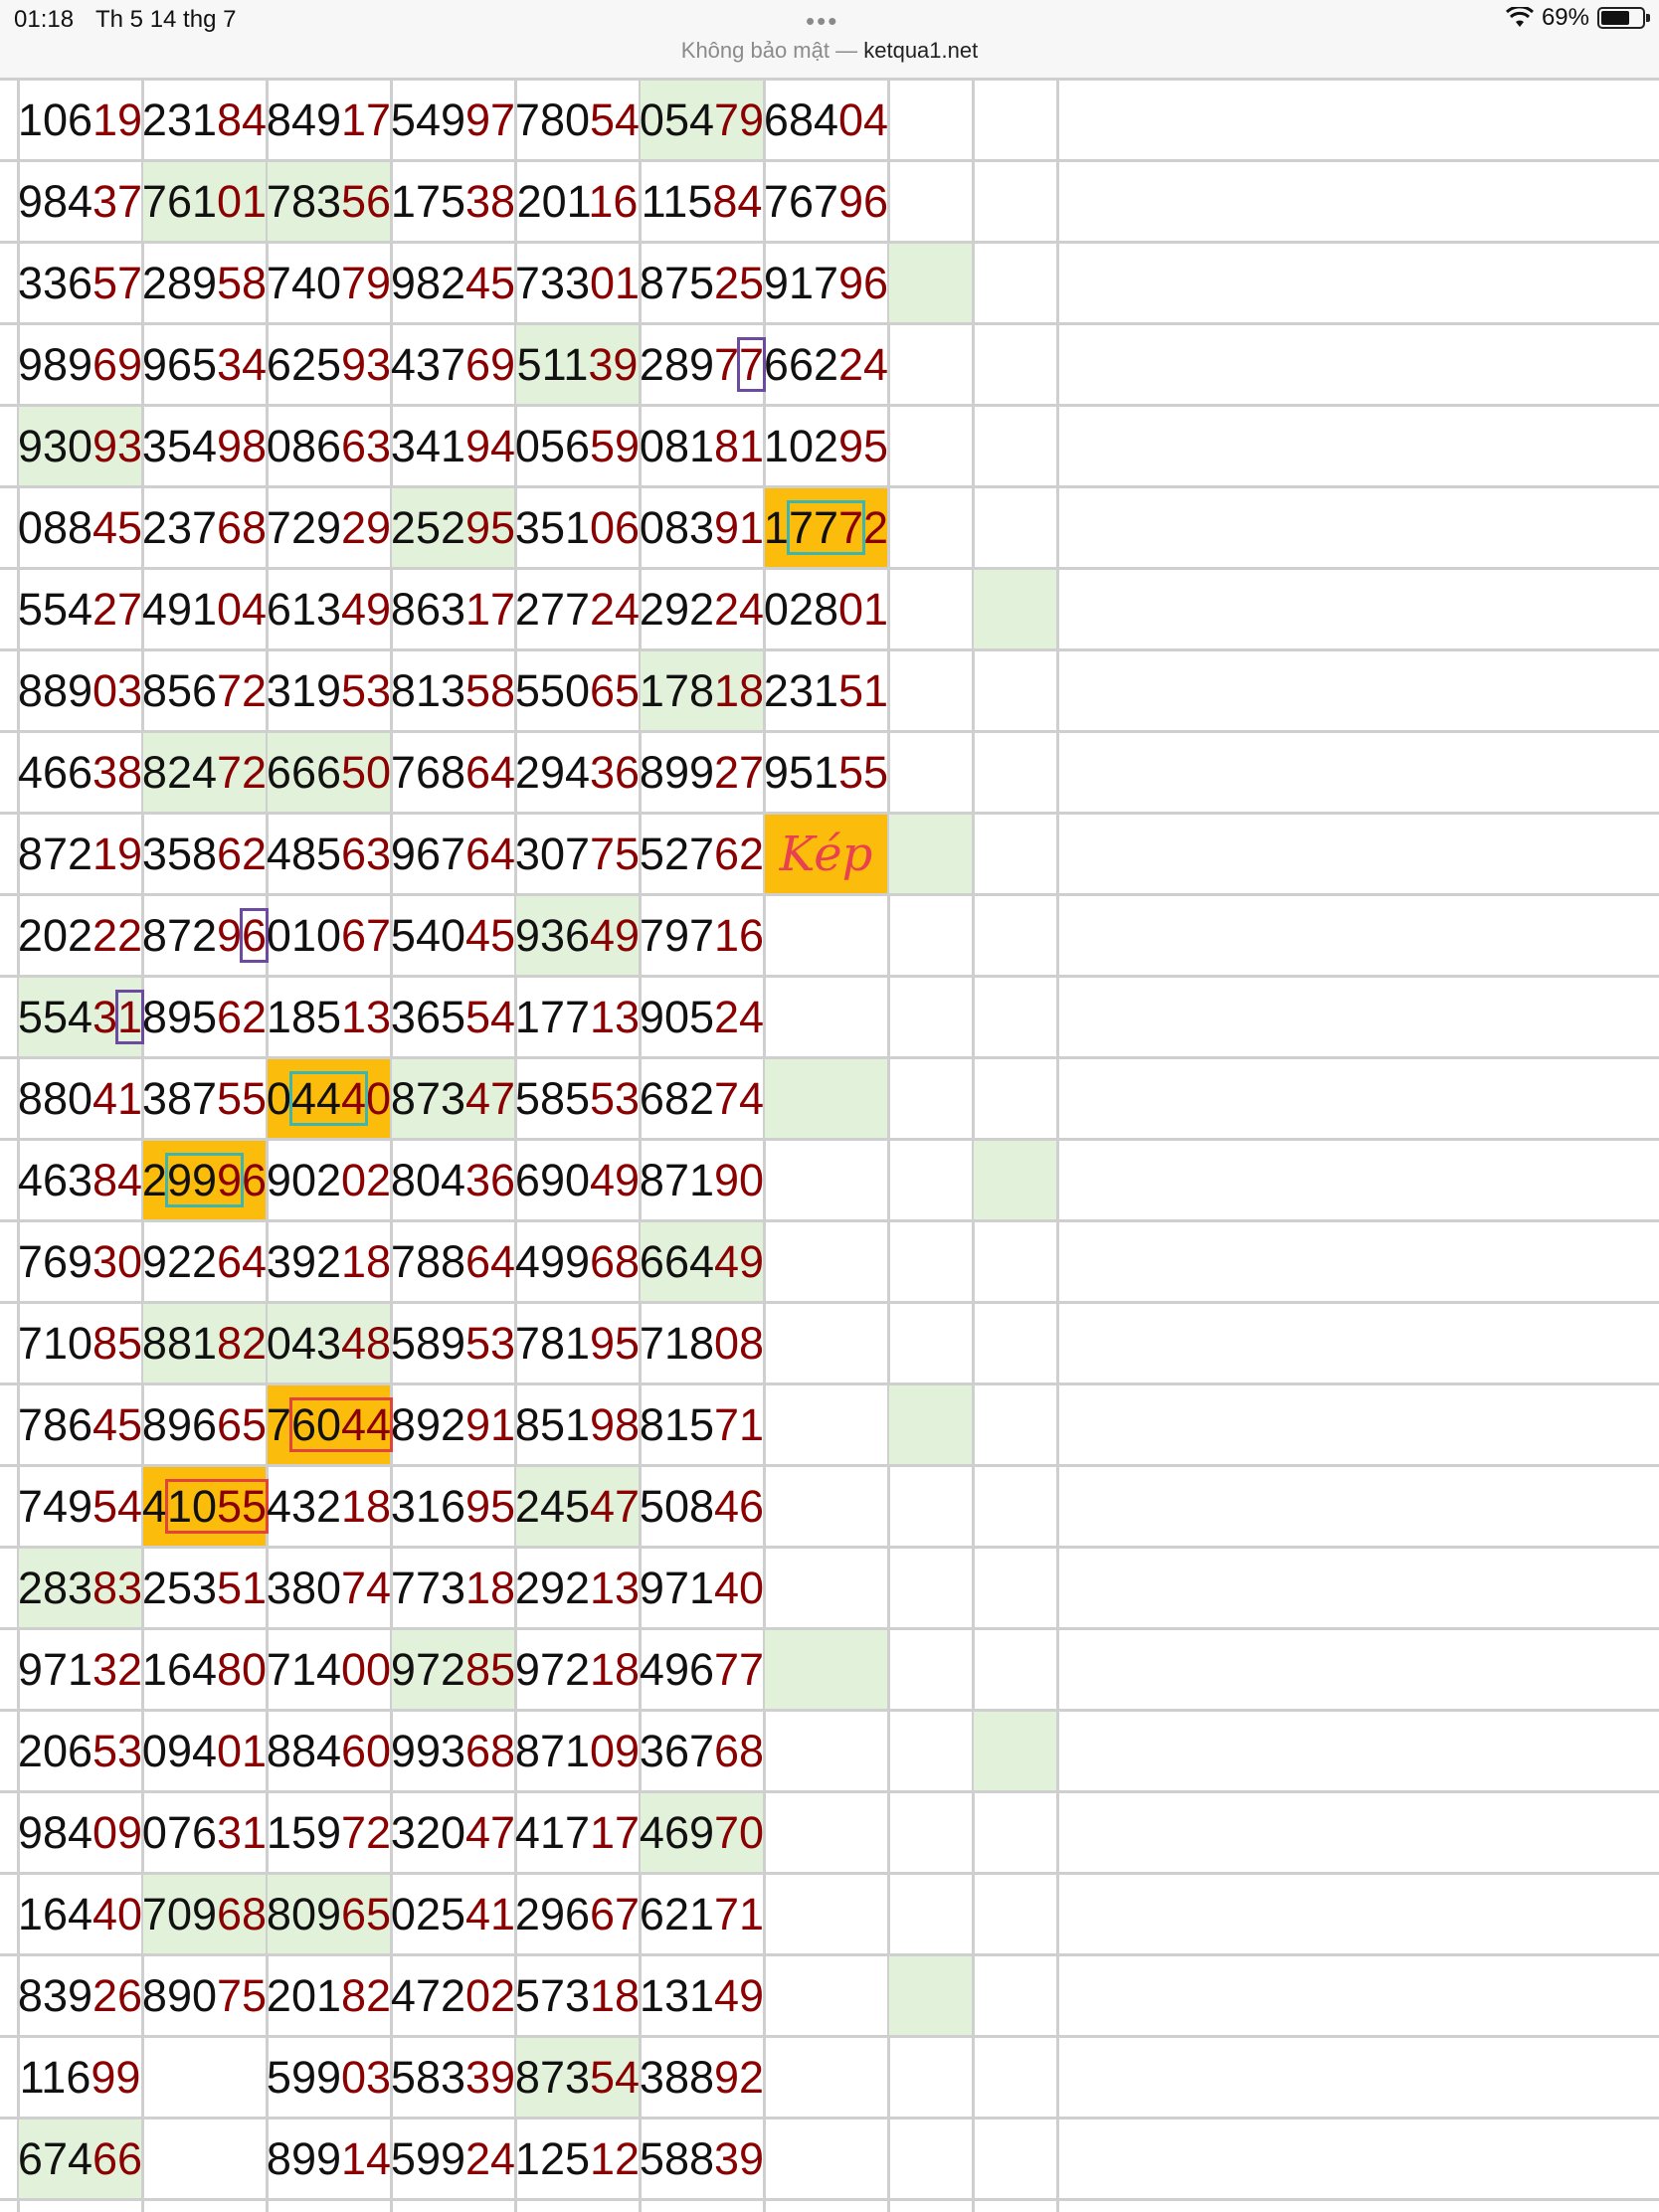  What do you see at coordinates (453, 690) in the screenshot?
I see `result-number: 81358` at bounding box center [453, 690].